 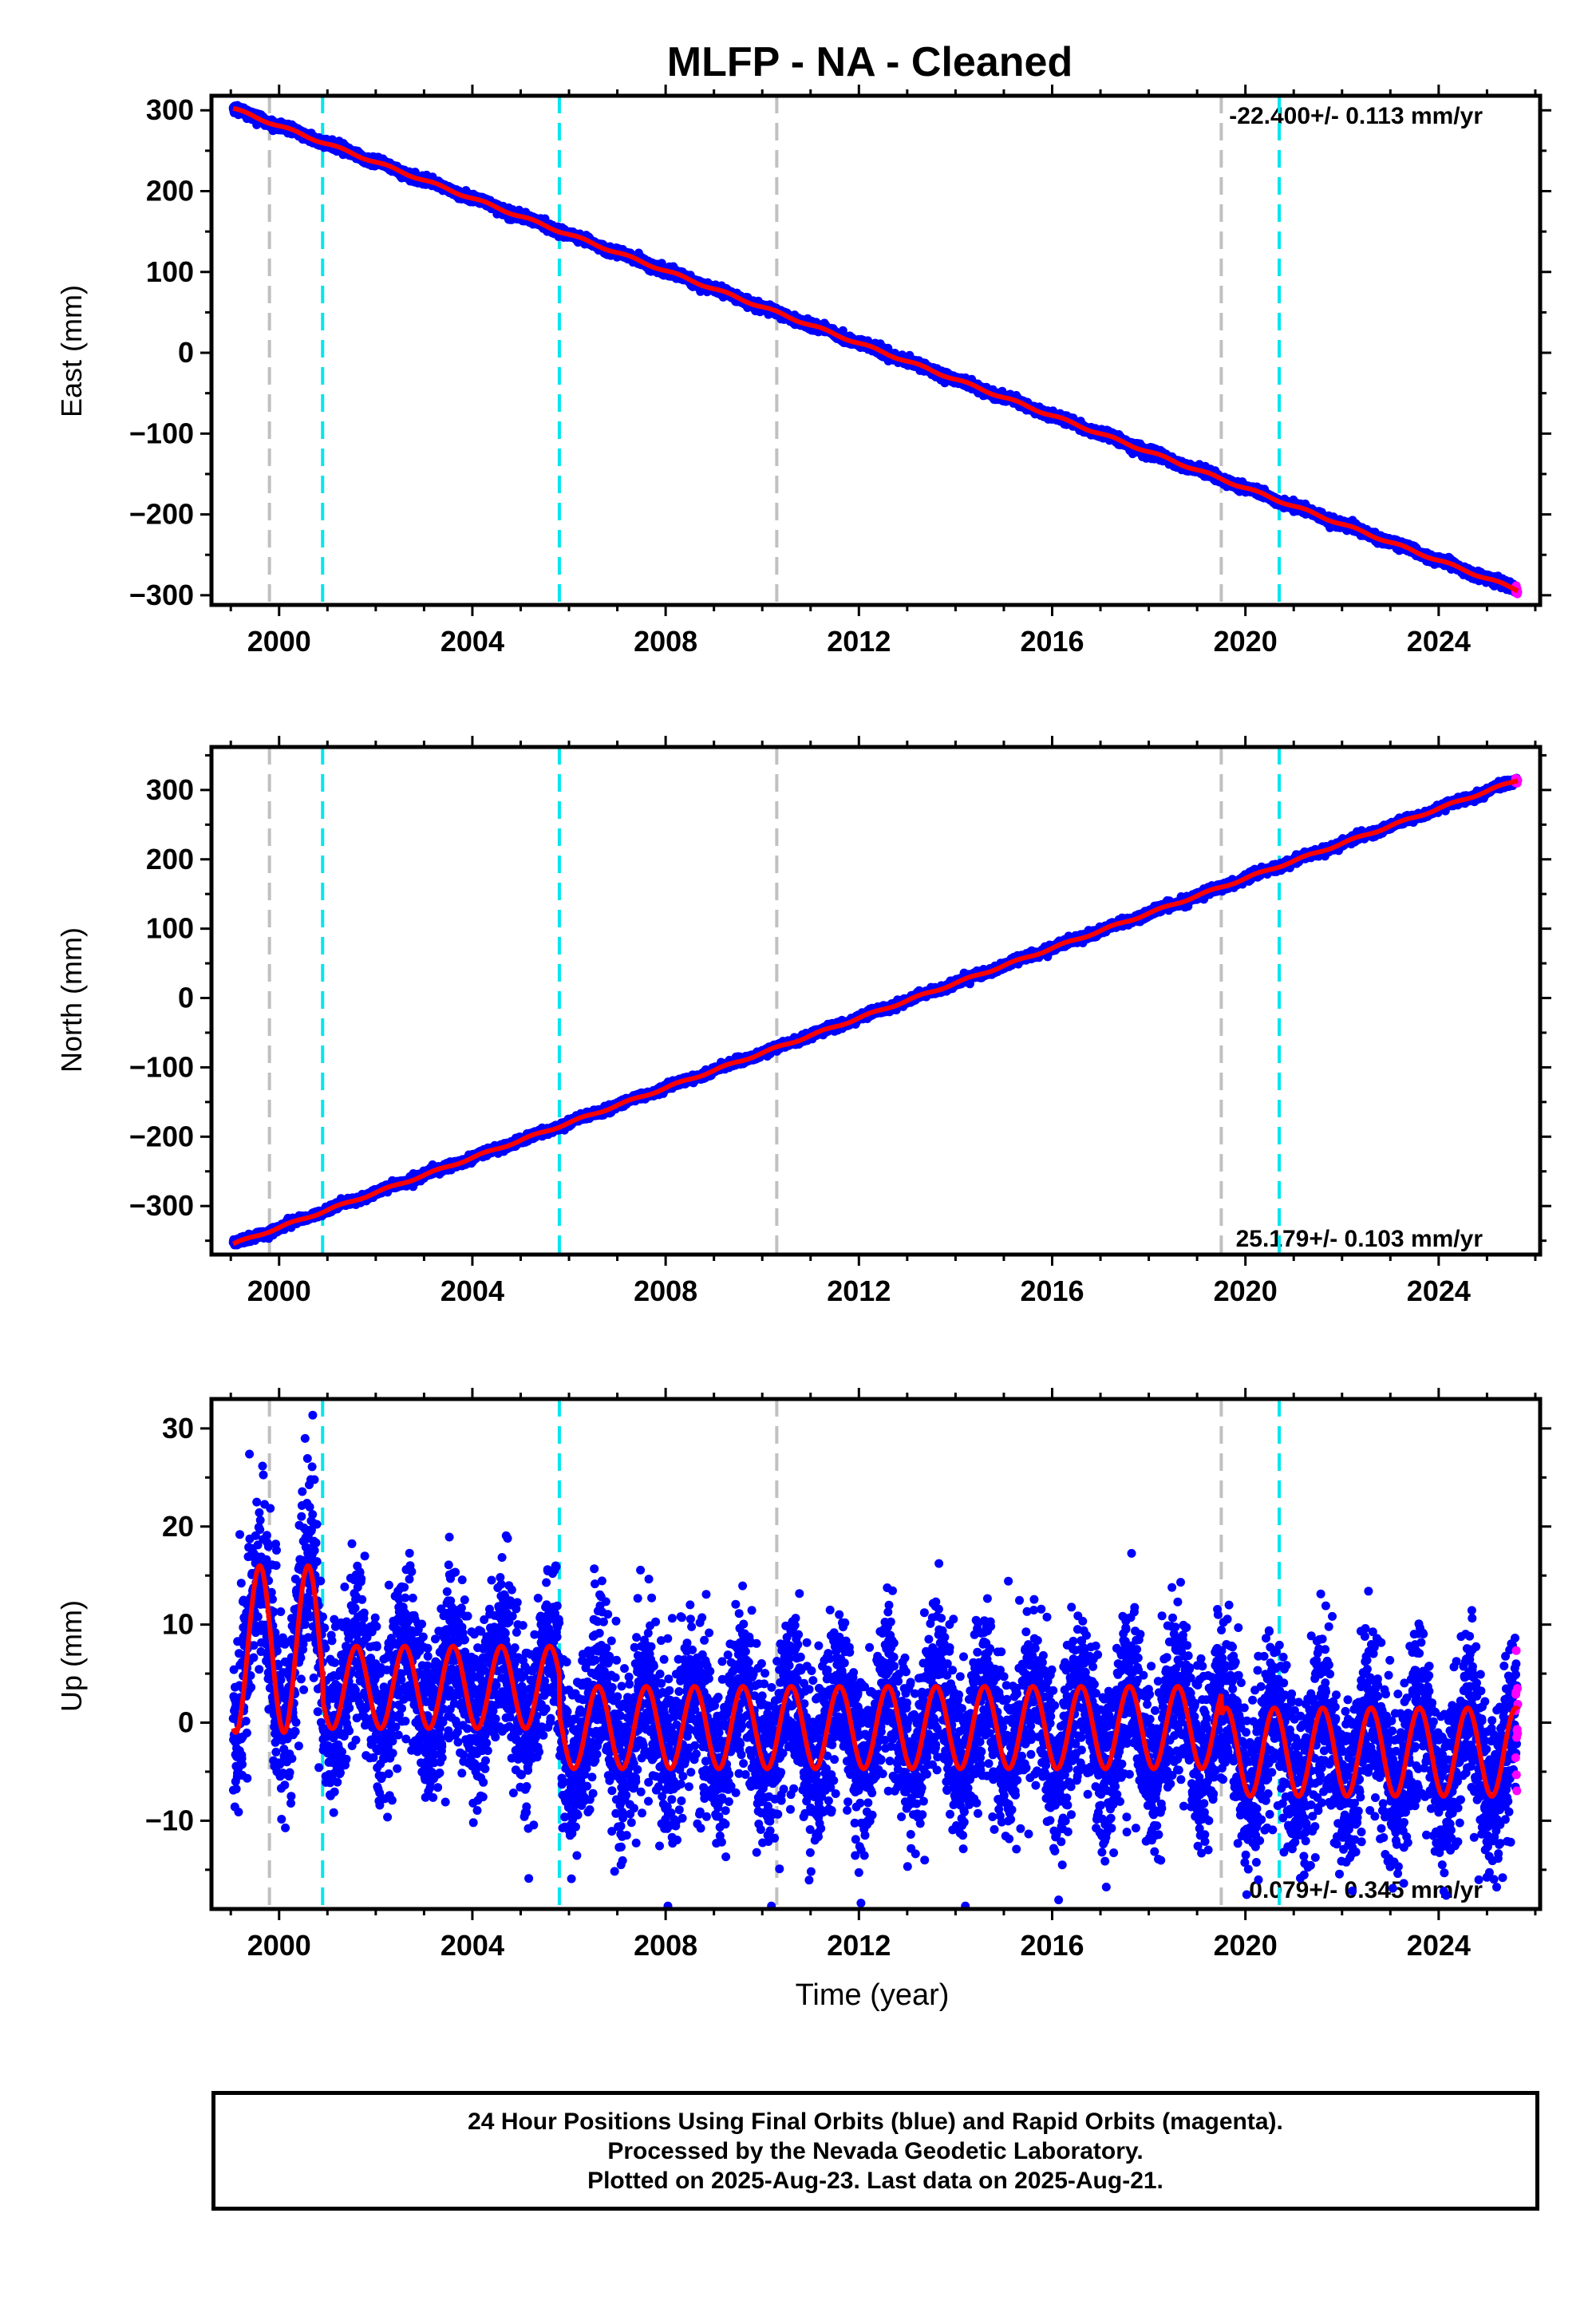 I want to click on east-event-lines, so click(x=774, y=350).